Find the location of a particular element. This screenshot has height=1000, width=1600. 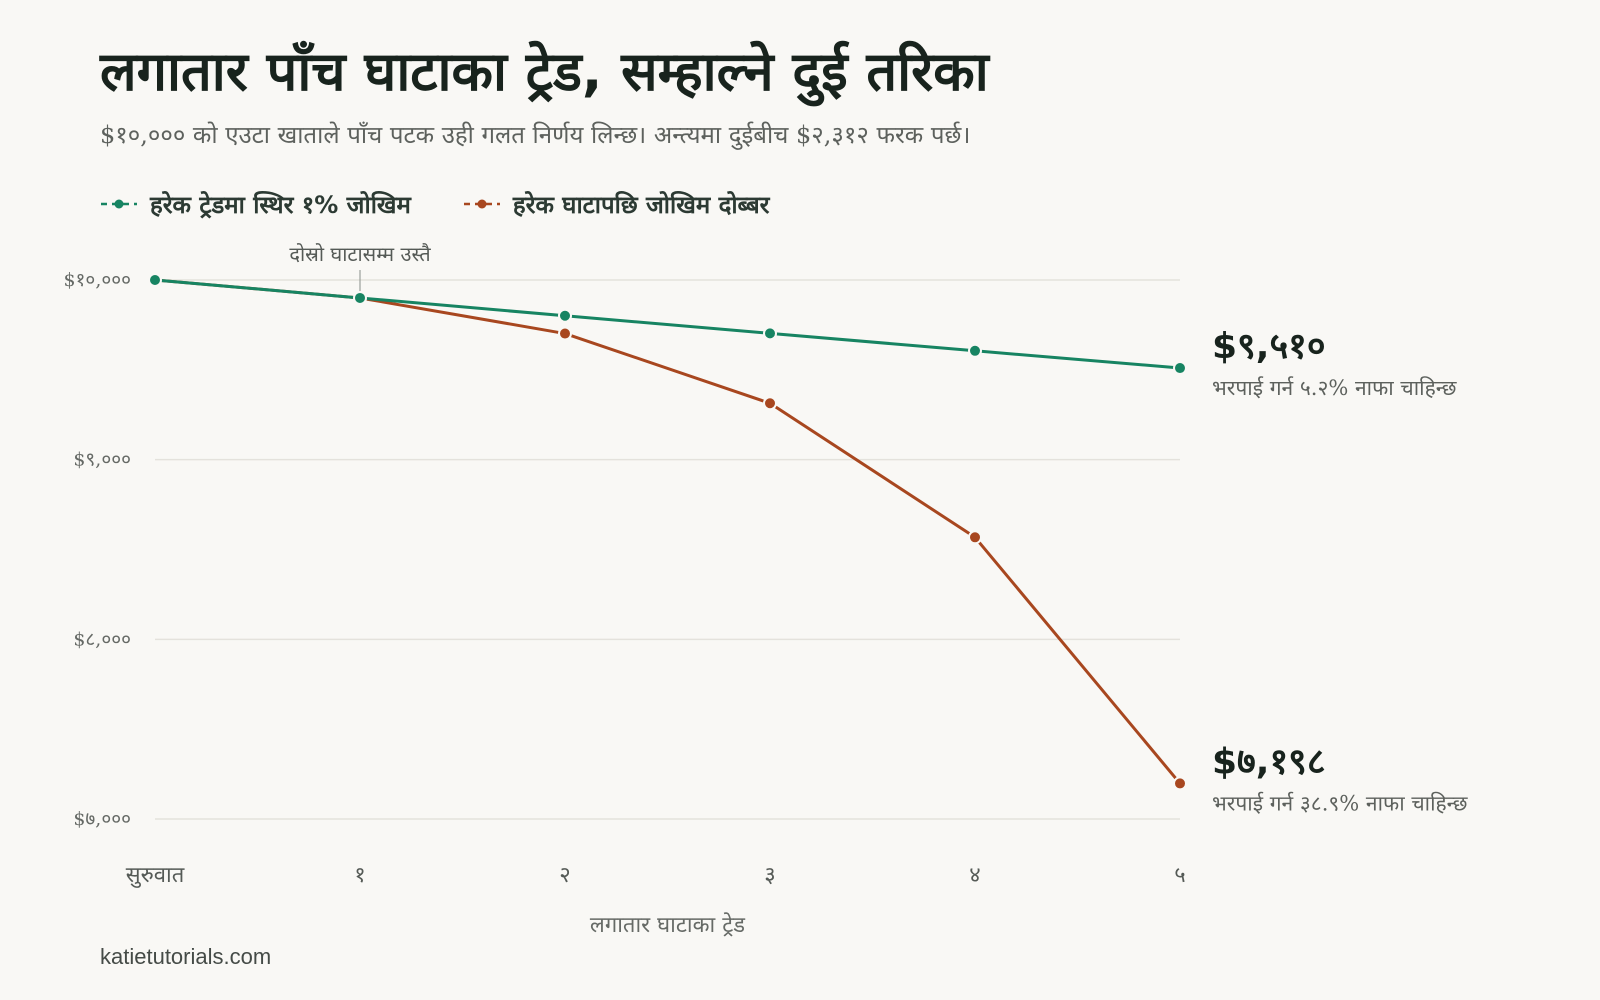

x-tick-label: १ is located at coordinates (359, 875).